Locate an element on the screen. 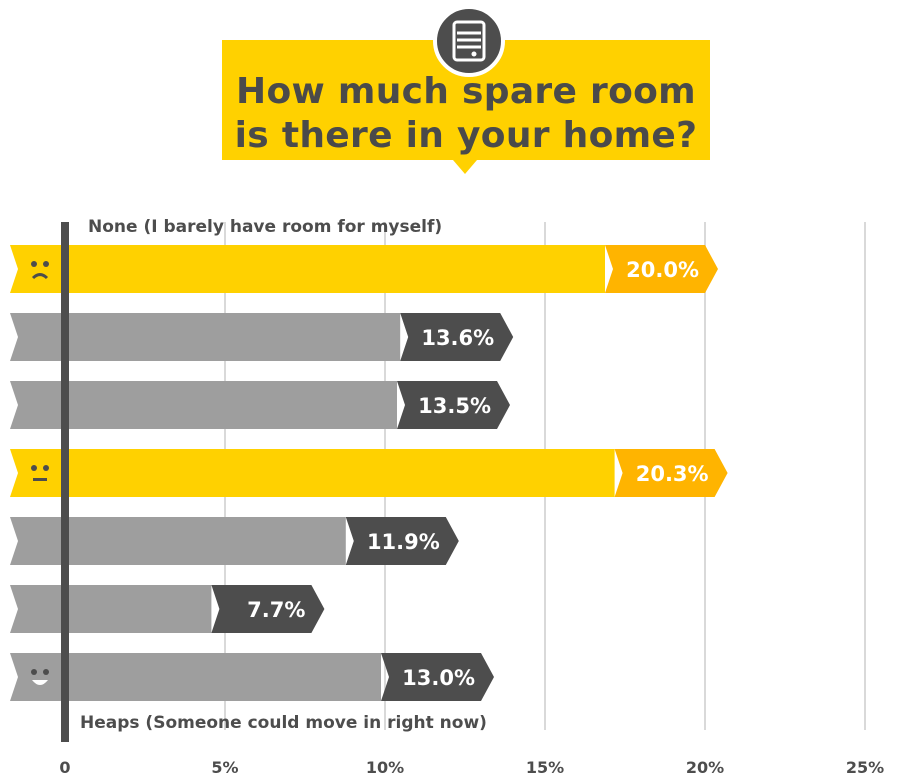 Image resolution: width=900 pixels, height=782 pixels. x-tick-label: 0 is located at coordinates (64, 767).